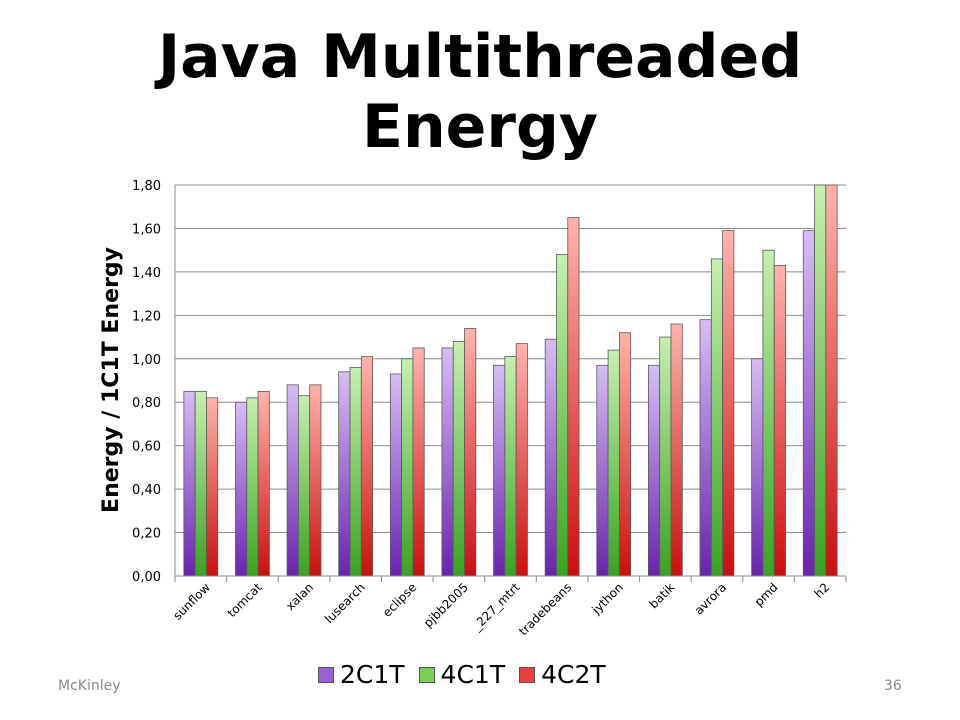 This screenshot has height=720, width=960. Describe the element at coordinates (252, 487) in the screenshot. I see `bar-4c1t-tomcat` at that location.